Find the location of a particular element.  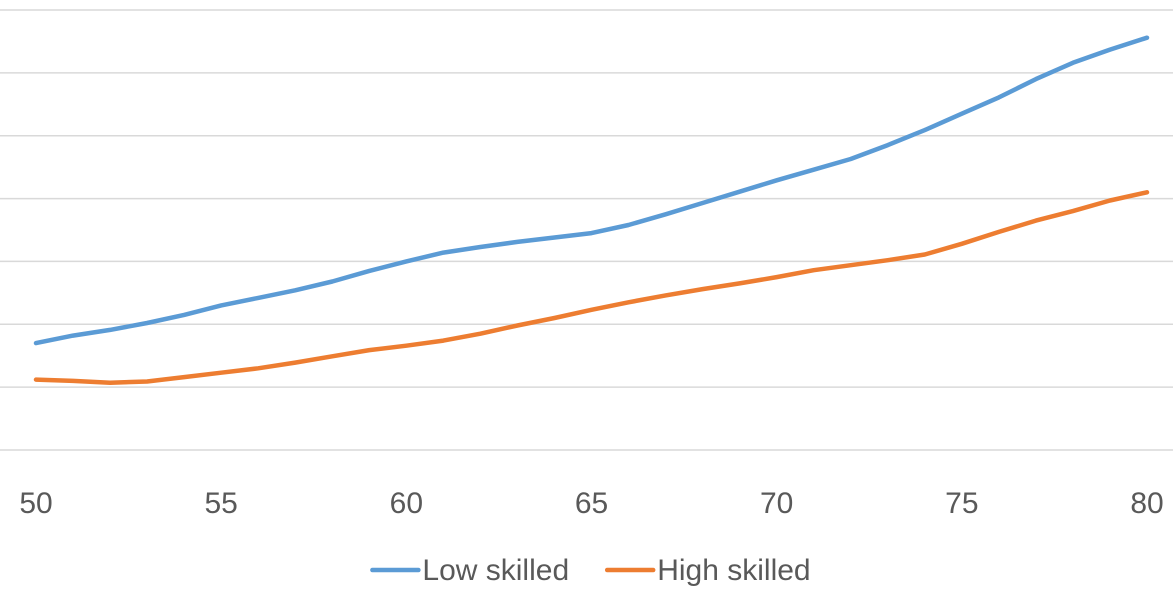

legend-item-high-skilled: High skilled is located at coordinates (707, 570).